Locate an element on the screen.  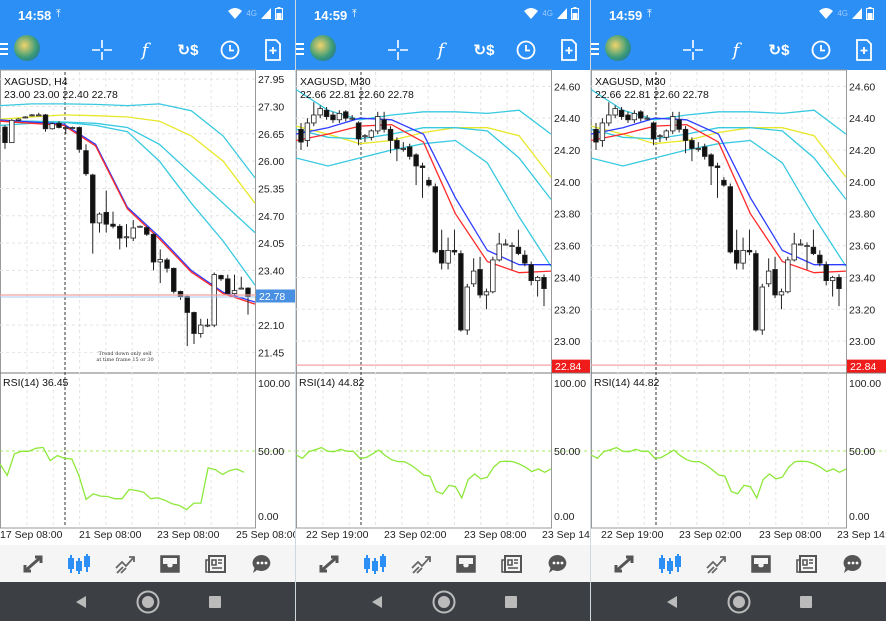
chart-toolbar: f ↻$ is located at coordinates (443, 50).